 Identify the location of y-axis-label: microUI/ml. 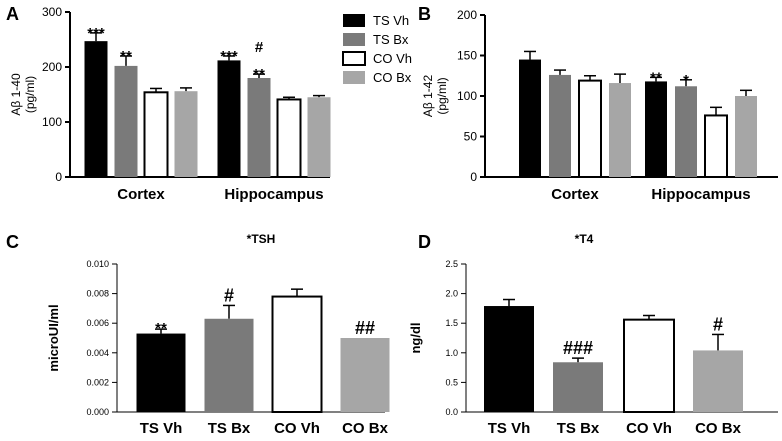
(53, 337).